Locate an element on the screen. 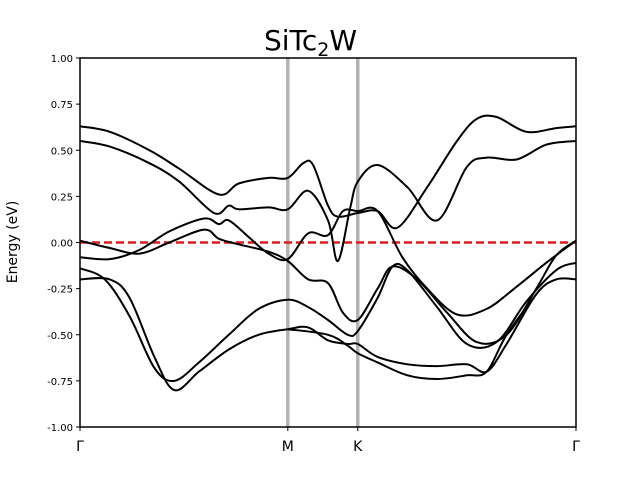 This screenshot has height=480, width=640. y-tick-label: -0.50 is located at coordinates (60, 336).